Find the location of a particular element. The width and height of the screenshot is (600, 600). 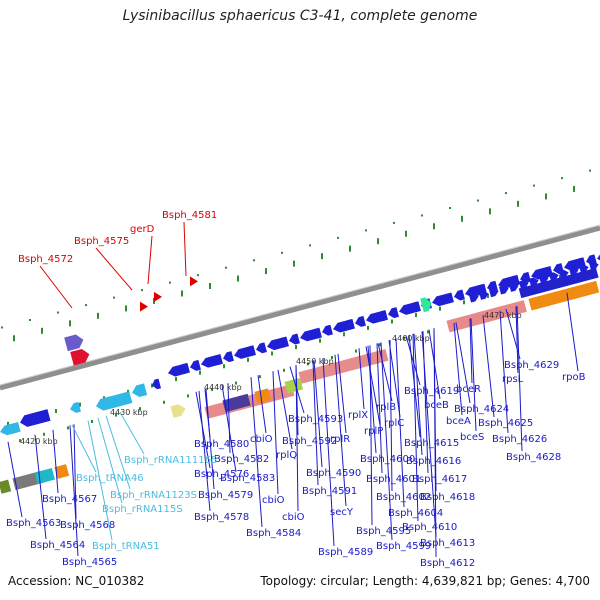

gene-label: Bsph_4578 is located at coordinates (221, 517).